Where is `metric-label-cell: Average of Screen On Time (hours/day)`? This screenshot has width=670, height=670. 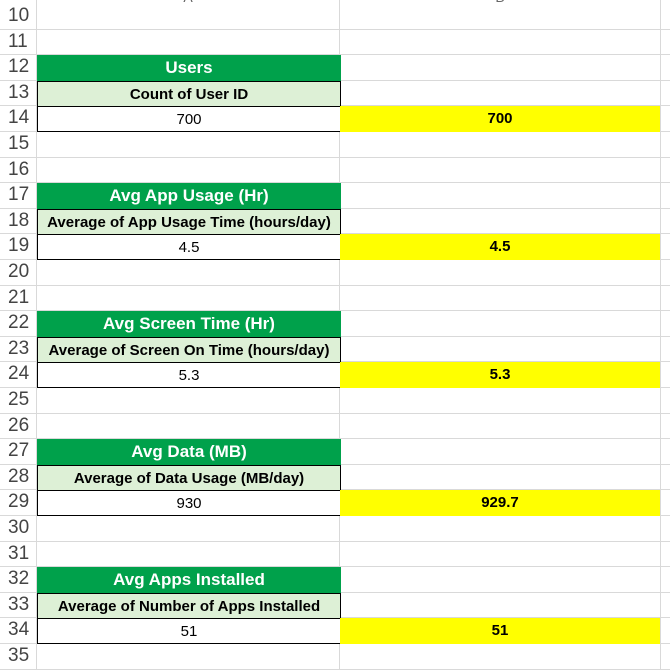 metric-label-cell: Average of Screen On Time (hours/day) is located at coordinates (189, 350).